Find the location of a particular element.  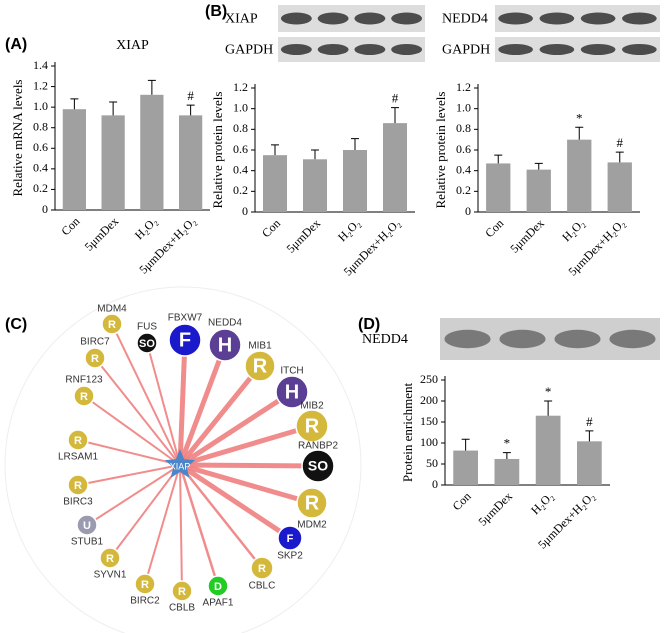

node-label: MIB1 is located at coordinates (260, 346).